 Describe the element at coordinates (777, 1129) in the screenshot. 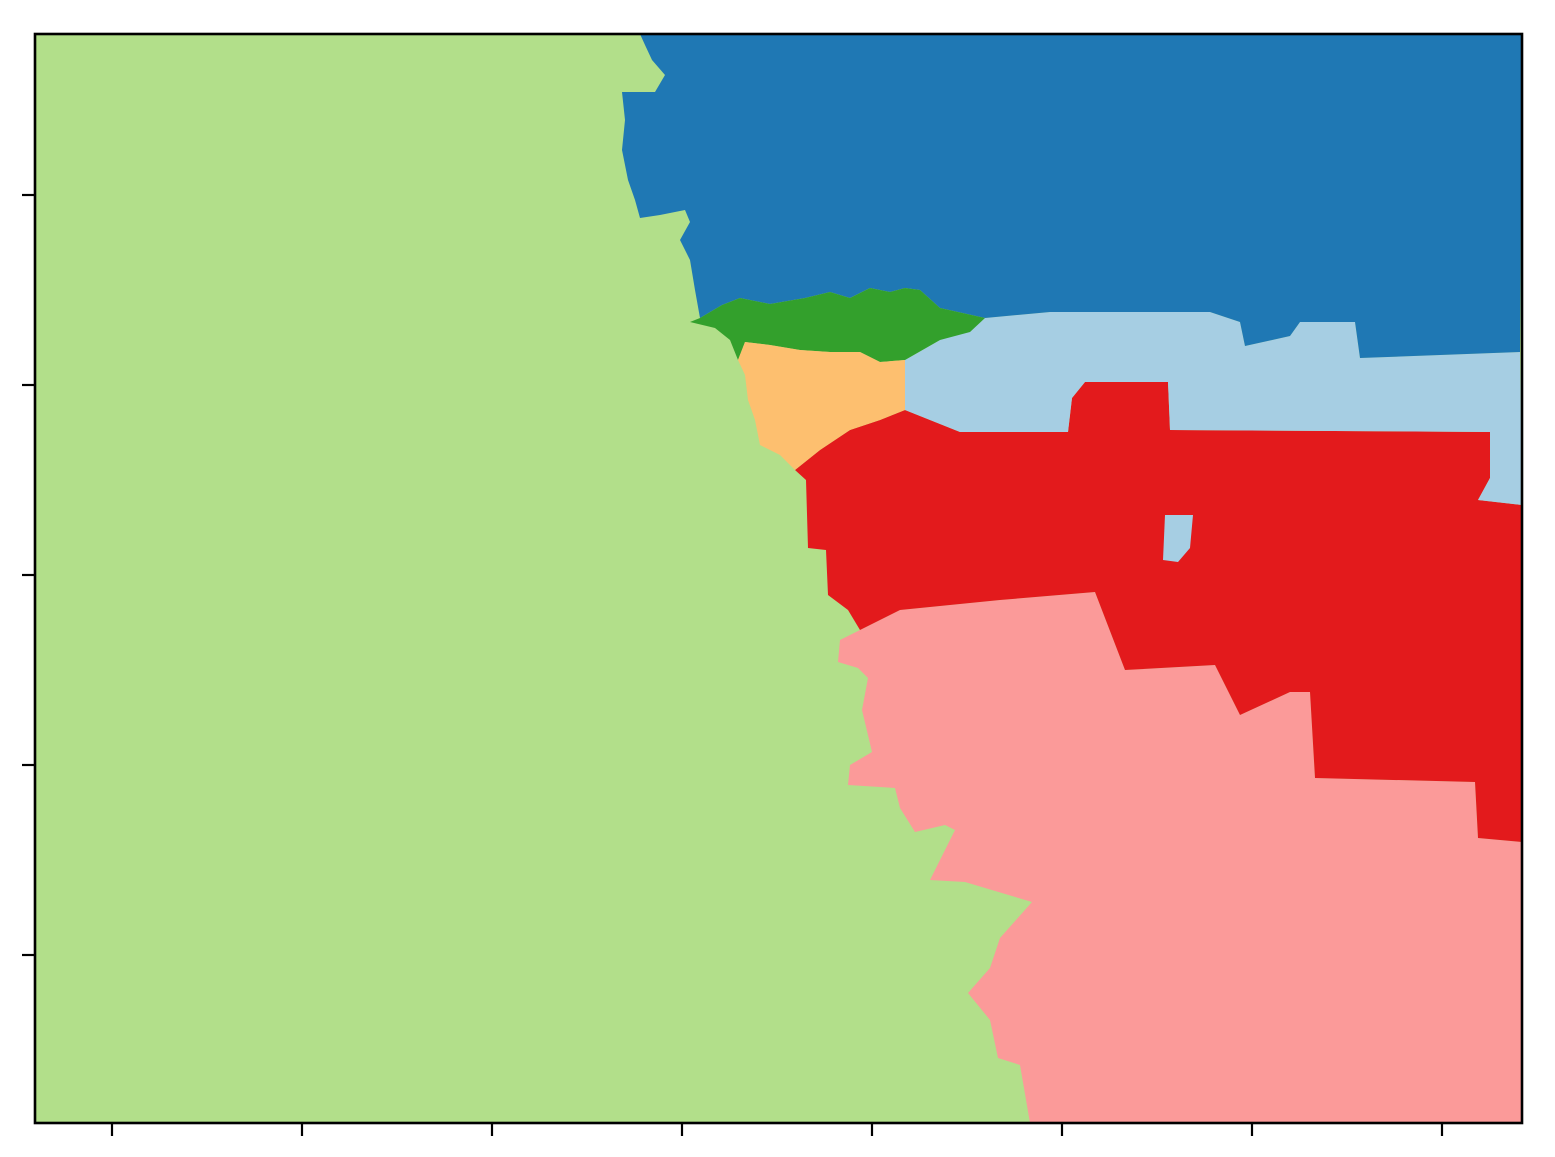

I see `x-axis-ticks` at that location.